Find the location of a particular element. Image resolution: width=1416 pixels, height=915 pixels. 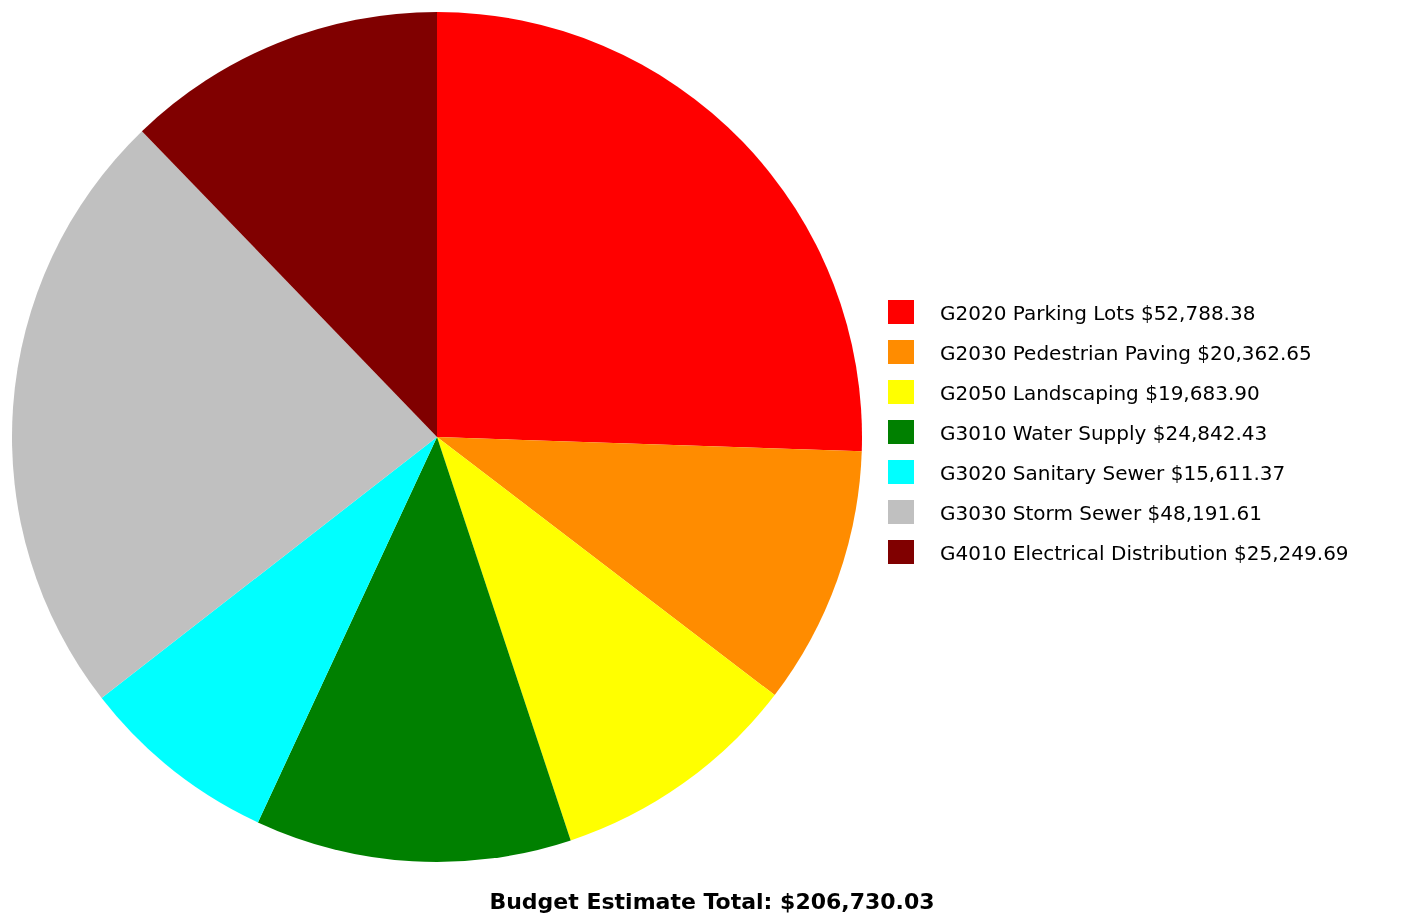

legend-label: G3020 Sanitary Sewer $15,611.37 is located at coordinates (1113, 473).